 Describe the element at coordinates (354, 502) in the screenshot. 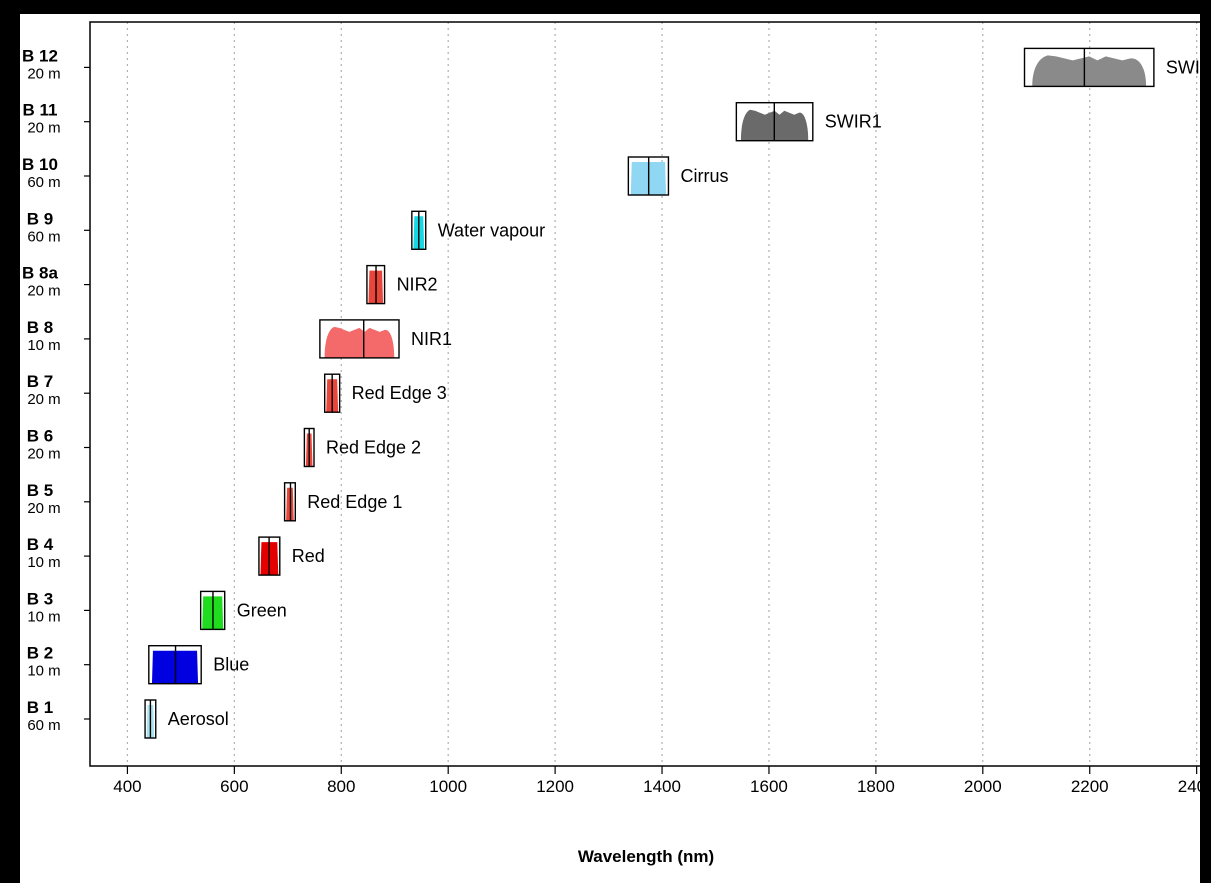

I see `band-name-label: Red Edge 1` at that location.